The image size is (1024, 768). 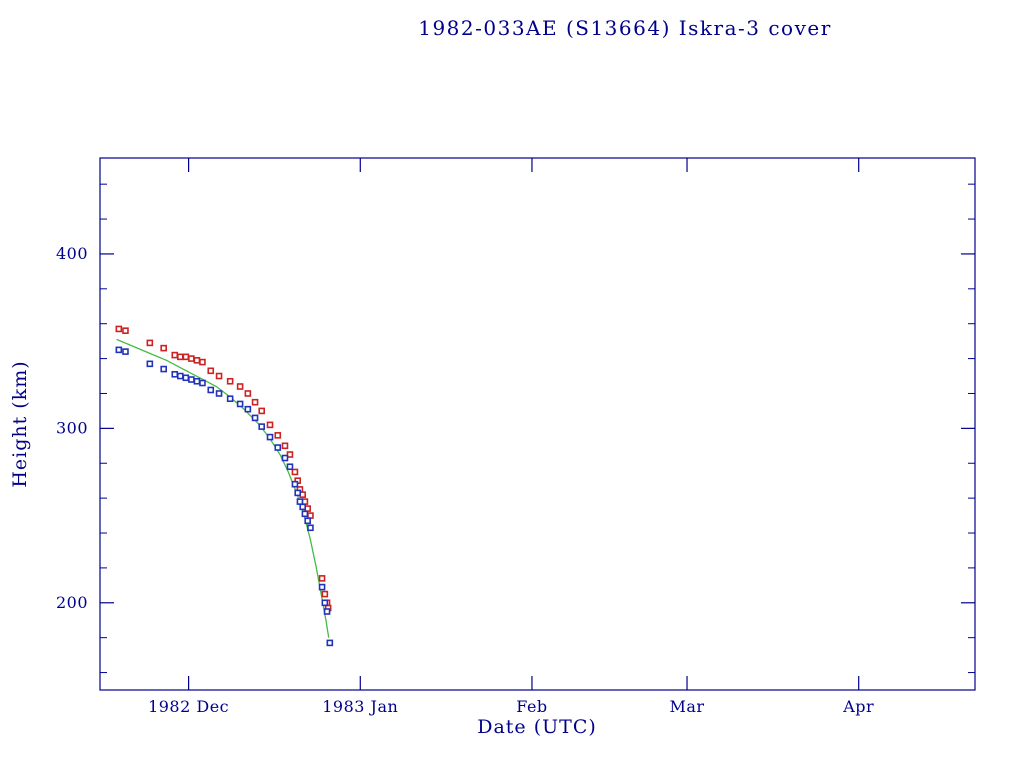 I want to click on x-tick-label: 1982 Dec, so click(x=188, y=706).